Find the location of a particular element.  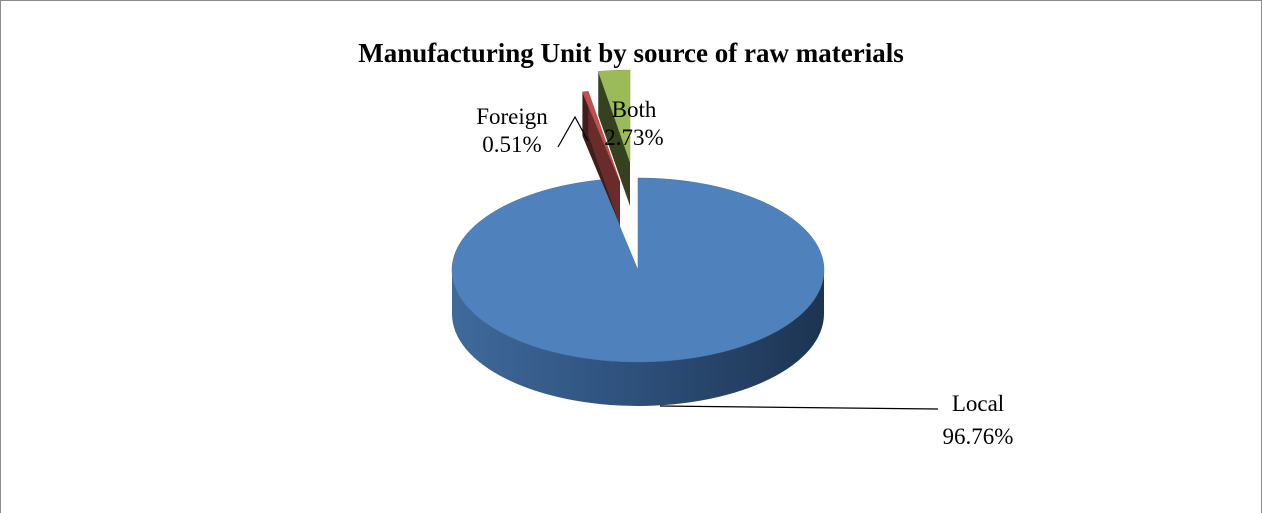

data-label-value-foreign: 0.51% is located at coordinates (511, 144).